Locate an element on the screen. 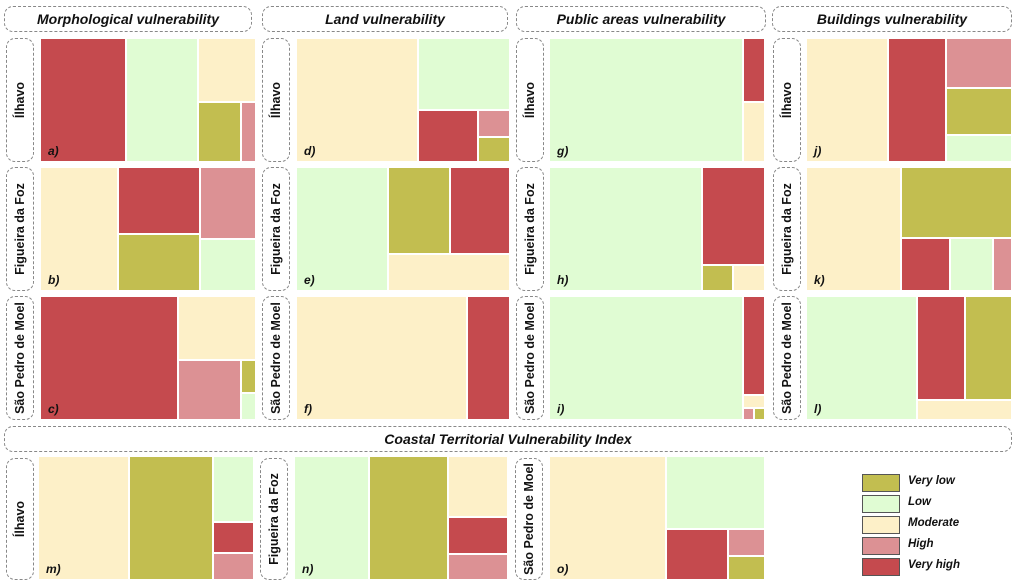  treemap-panel-h: h) is located at coordinates (657, 229).